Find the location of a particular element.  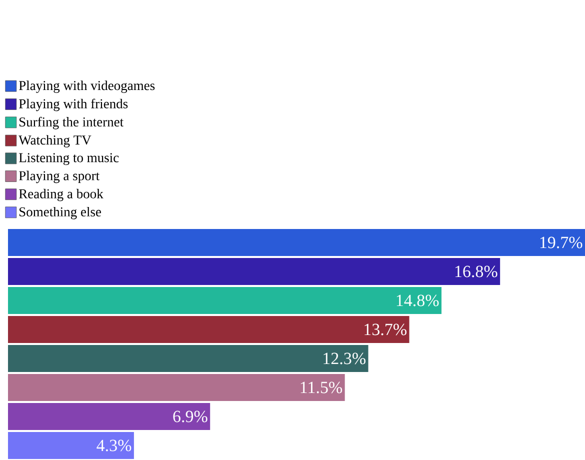

legend-label: Listening to music is located at coordinates (68, 159).